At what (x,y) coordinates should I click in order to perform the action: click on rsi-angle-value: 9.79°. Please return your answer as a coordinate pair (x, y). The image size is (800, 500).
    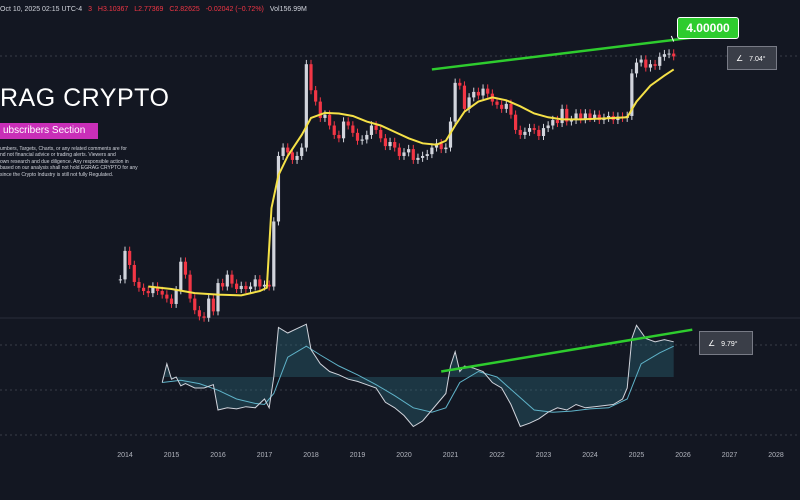
    Looking at the image, I should click on (729, 344).